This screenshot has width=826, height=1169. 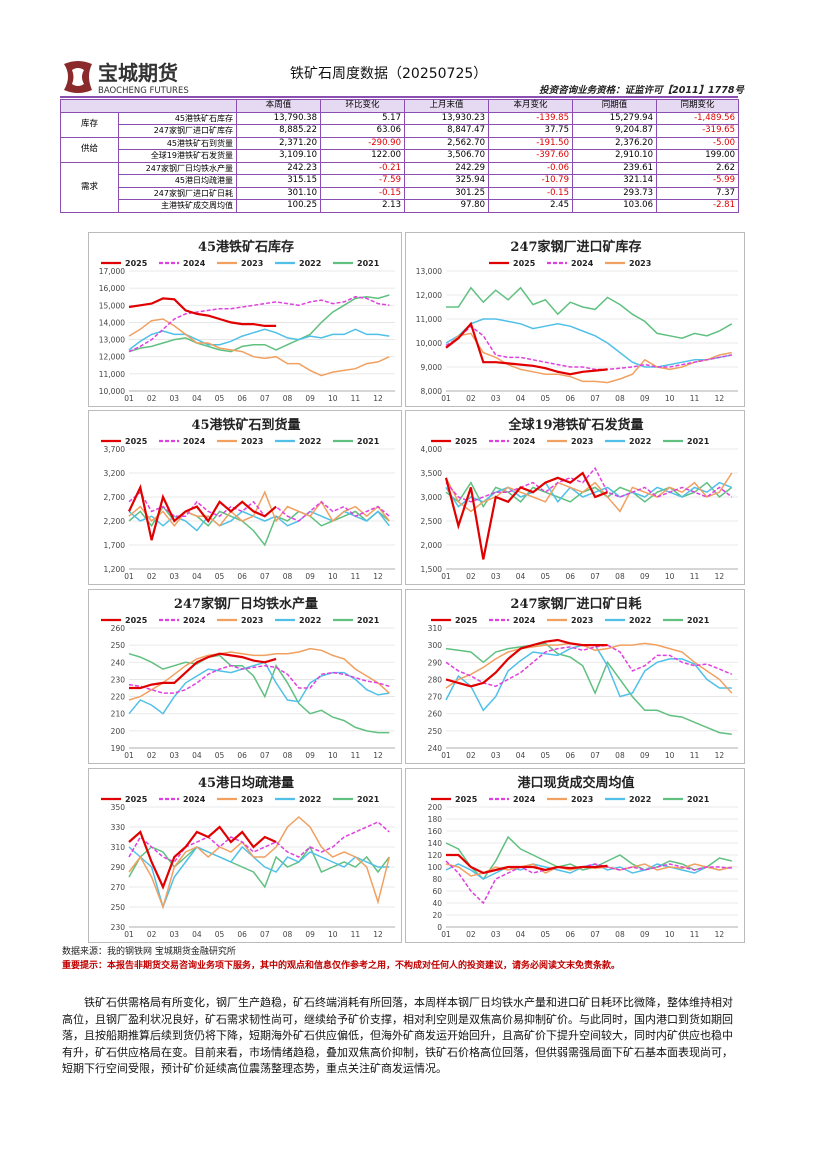 I want to click on y-tick-label: 20, so click(x=437, y=915).